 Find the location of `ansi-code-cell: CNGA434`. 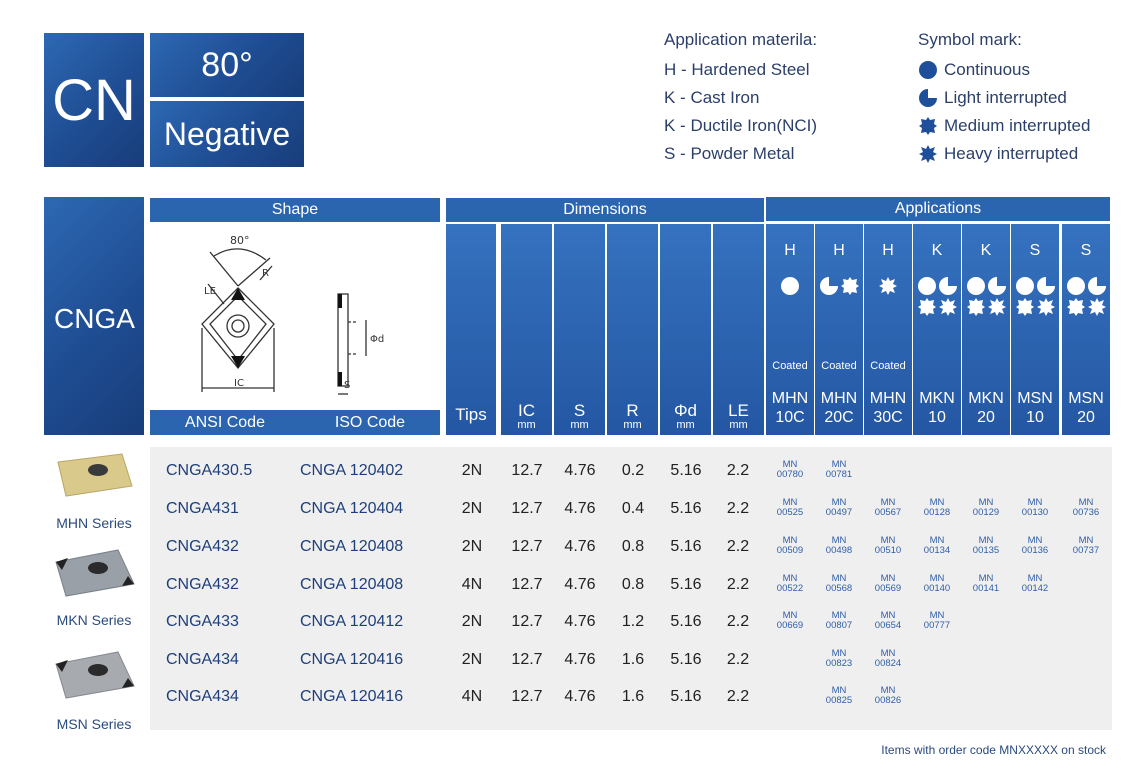

ansi-code-cell: CNGA434 is located at coordinates (202, 696).